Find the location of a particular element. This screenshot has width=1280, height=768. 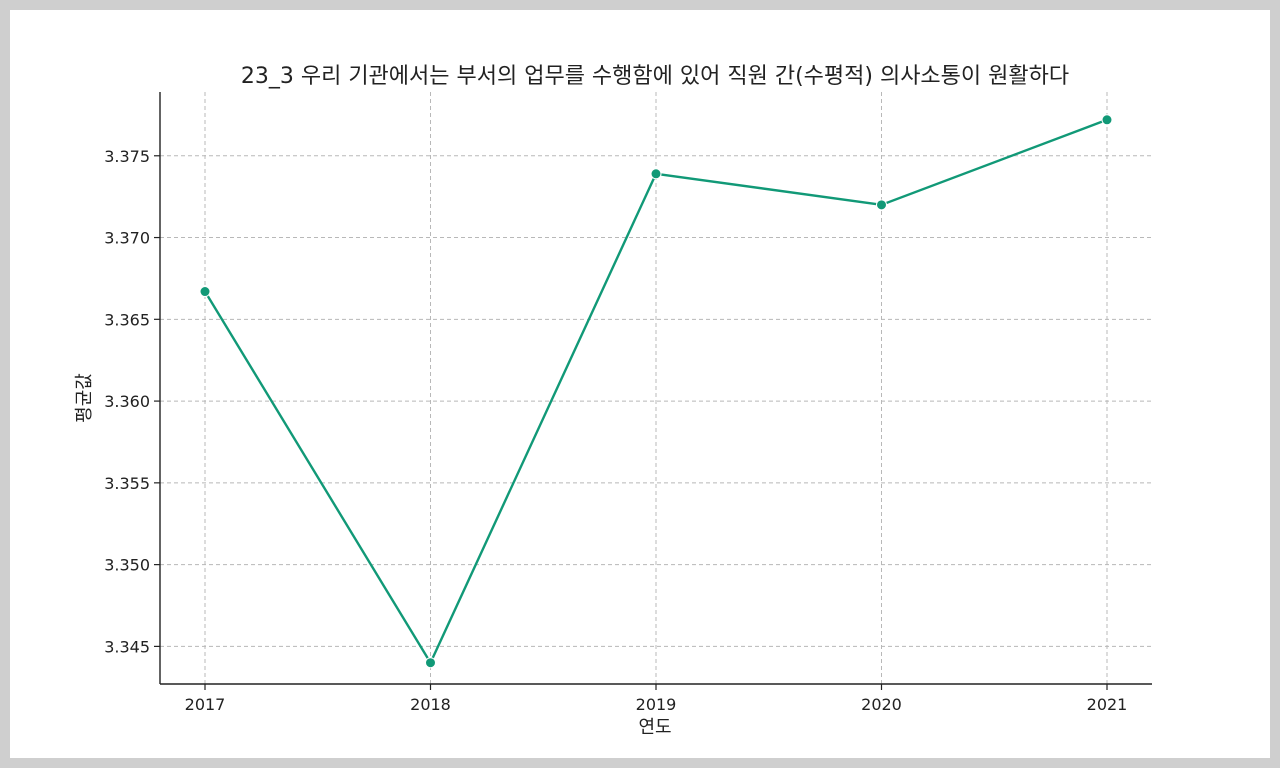

x-tick-label: 2020 is located at coordinates (881, 704).